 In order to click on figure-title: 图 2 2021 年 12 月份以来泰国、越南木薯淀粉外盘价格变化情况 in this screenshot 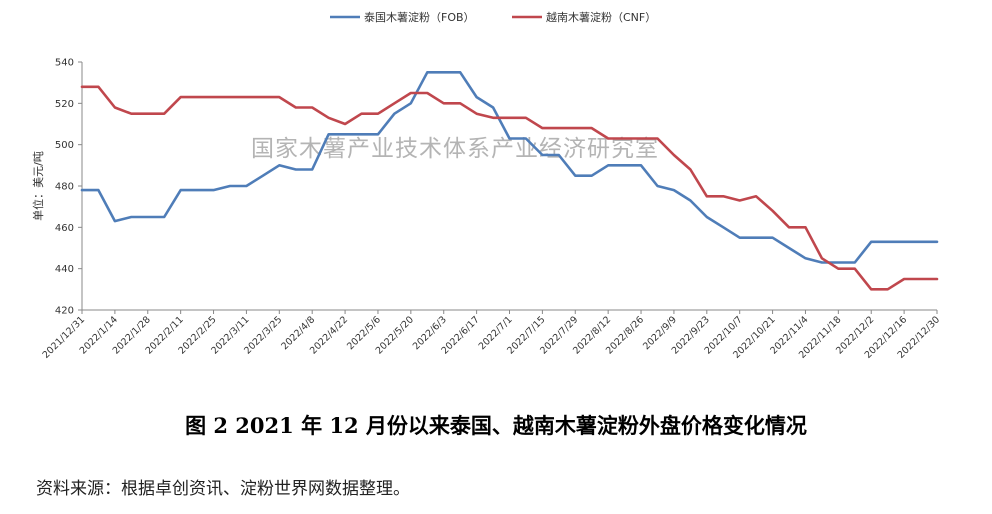, I will do `click(496, 425)`.